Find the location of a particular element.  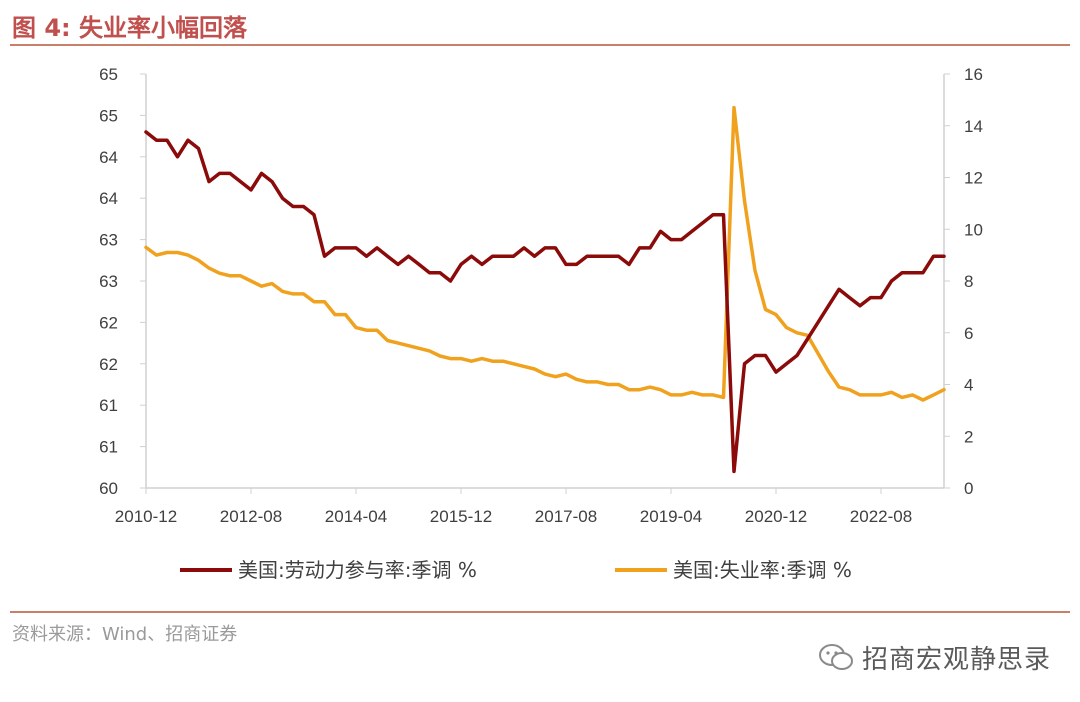

legend-unemployment-label: 美国:失业率:季调 % is located at coordinates (762, 570).